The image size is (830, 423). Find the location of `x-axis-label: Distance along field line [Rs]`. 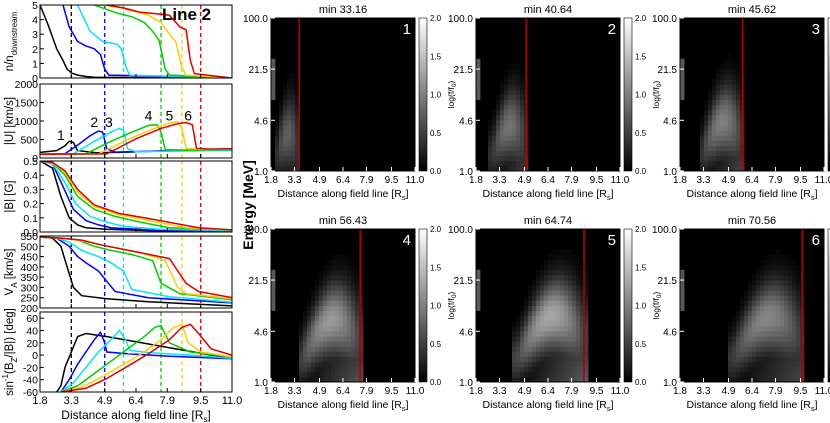

x-axis-label: Distance along field line [Rs] is located at coordinates (548, 406).